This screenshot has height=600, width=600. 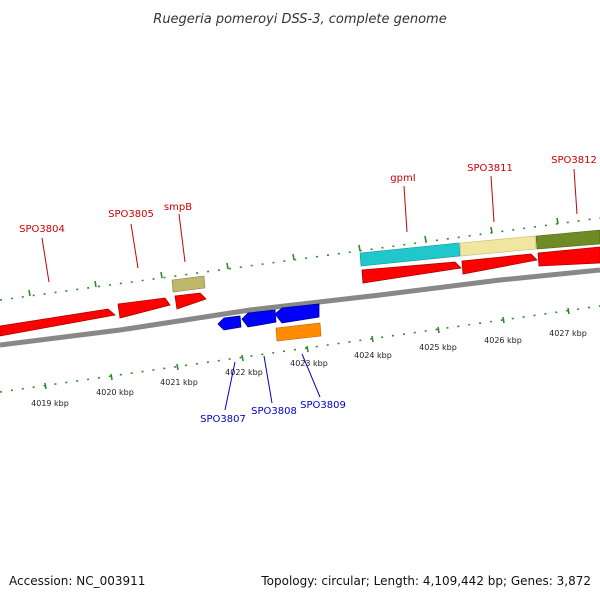 I want to click on feature-block-spo3809, so click(x=298, y=332).